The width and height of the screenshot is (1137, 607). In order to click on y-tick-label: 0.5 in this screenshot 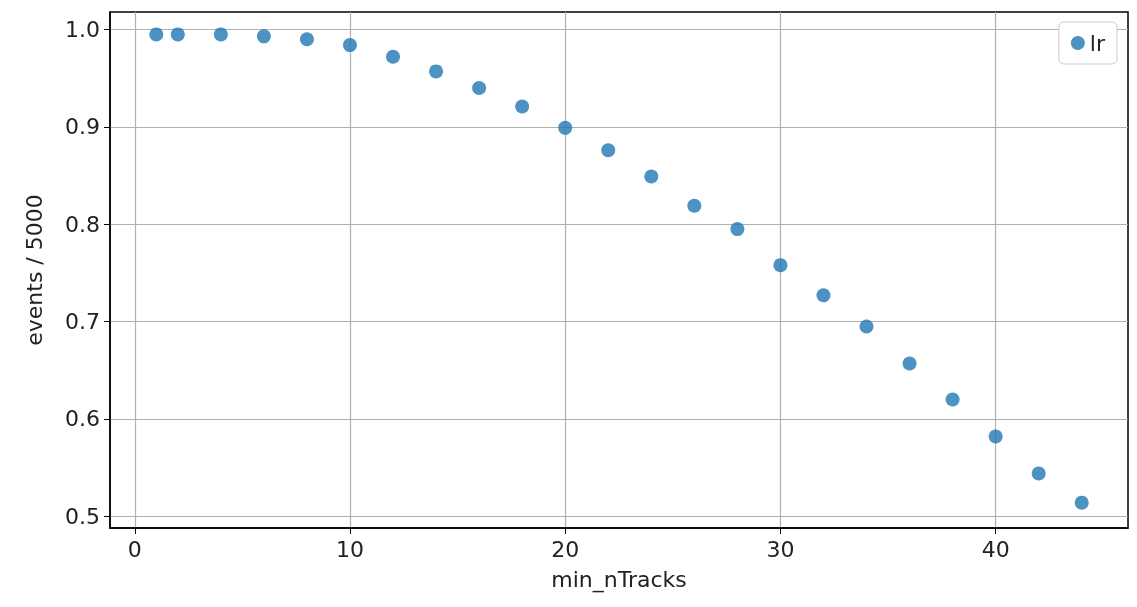, I will do `click(82, 516)`.